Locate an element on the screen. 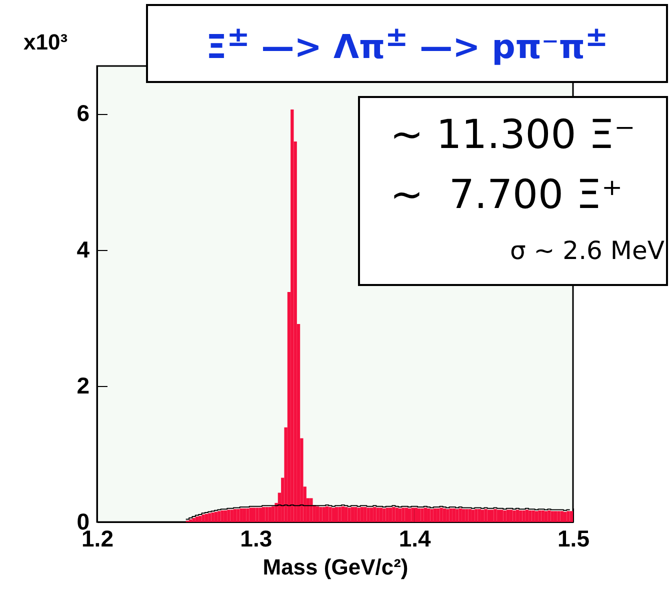 This screenshot has height=611, width=671. annotation: ~ 11.300 Ξ⁻ is located at coordinates (513, 135).